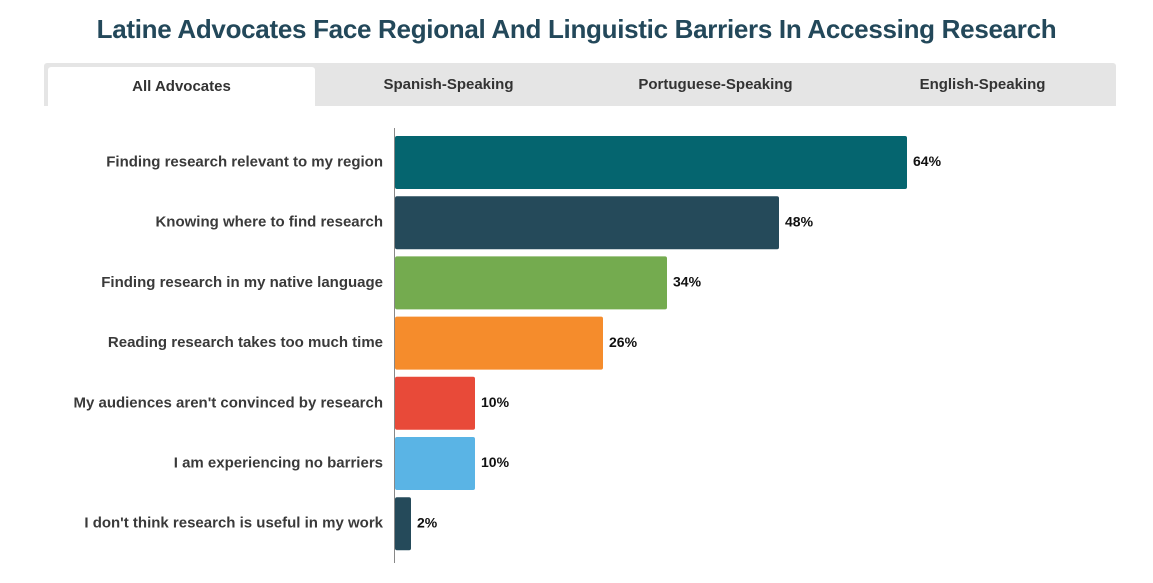 This screenshot has height=583, width=1153. What do you see at coordinates (435, 403) in the screenshot?
I see `bar-my-audiences-aren-t-convinced-by-research` at bounding box center [435, 403].